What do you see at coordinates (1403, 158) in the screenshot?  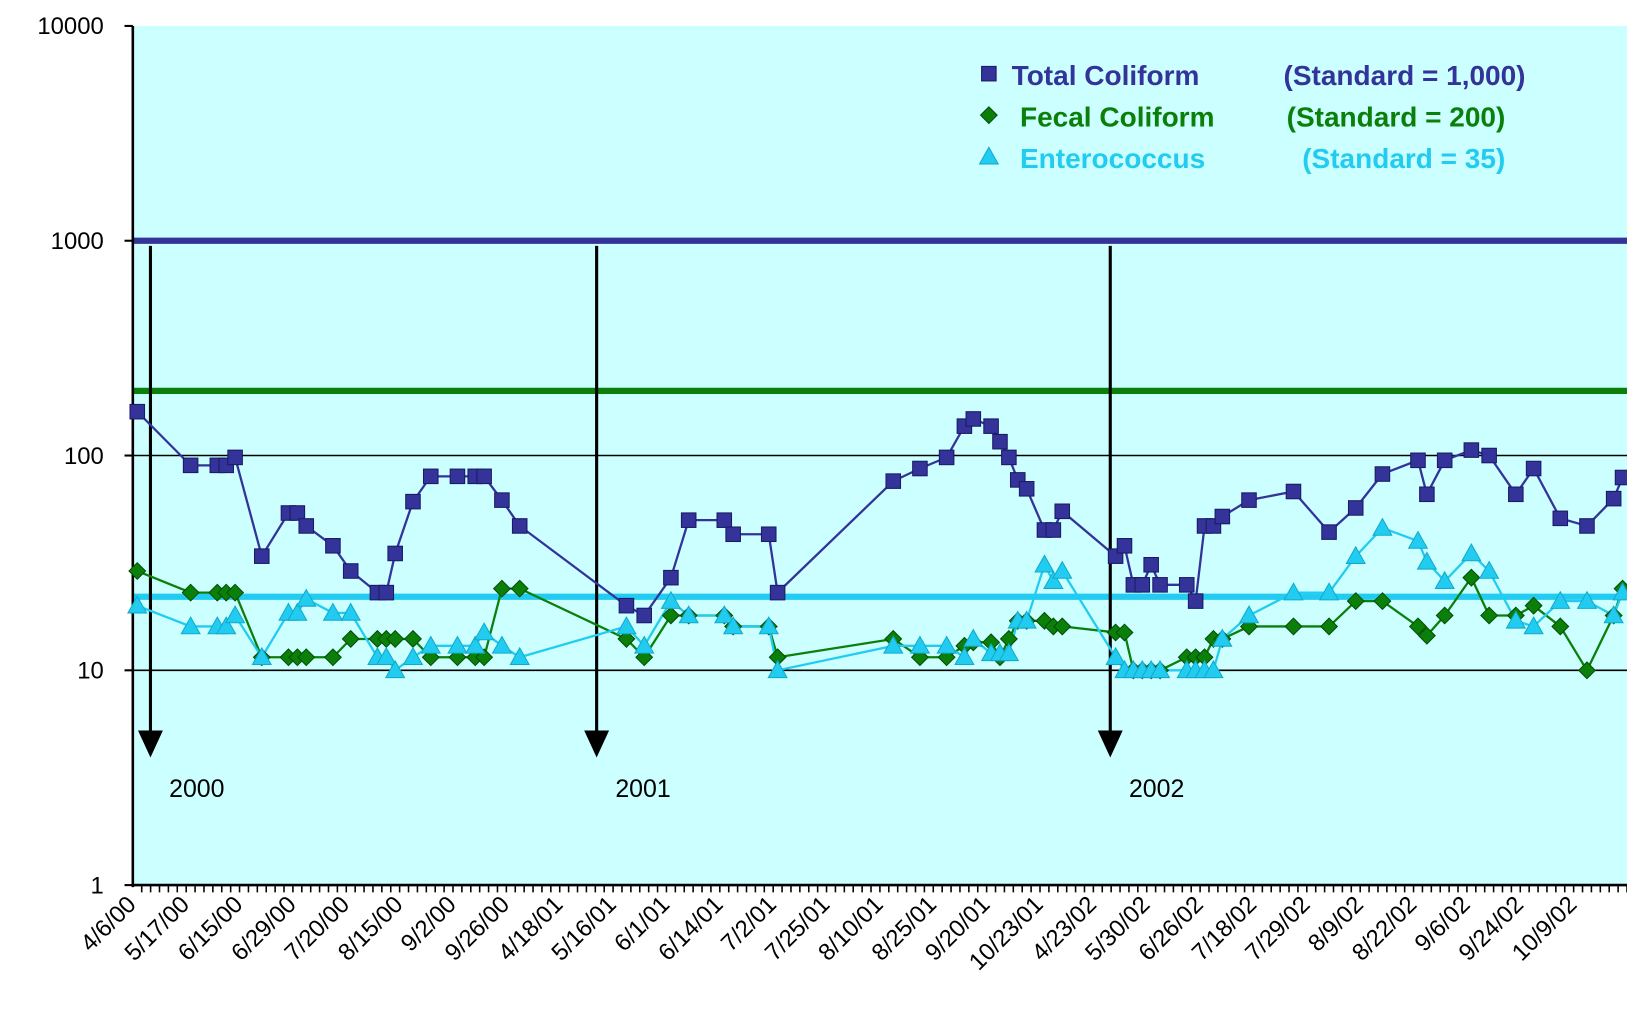 I see `legend-standard: (Standard = 35)` at bounding box center [1403, 158].